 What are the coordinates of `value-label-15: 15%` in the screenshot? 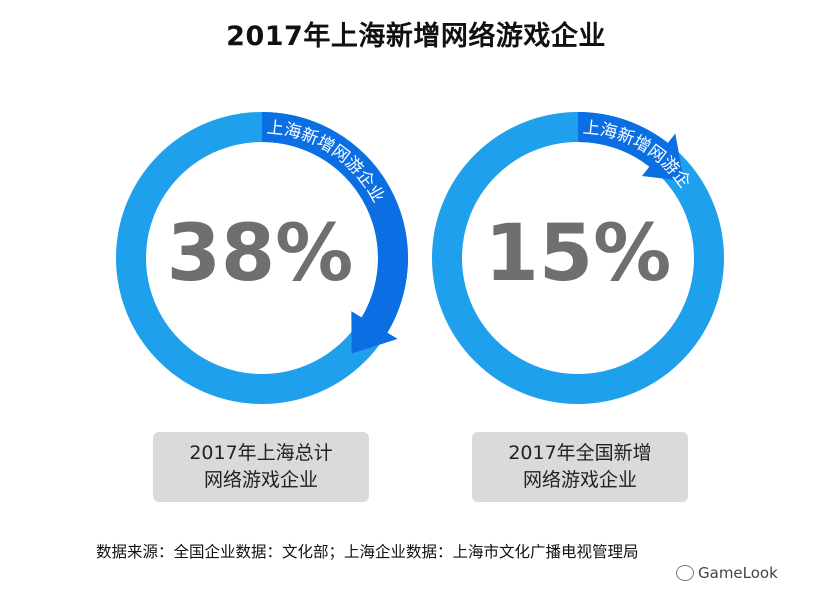 It's located at (578, 254).